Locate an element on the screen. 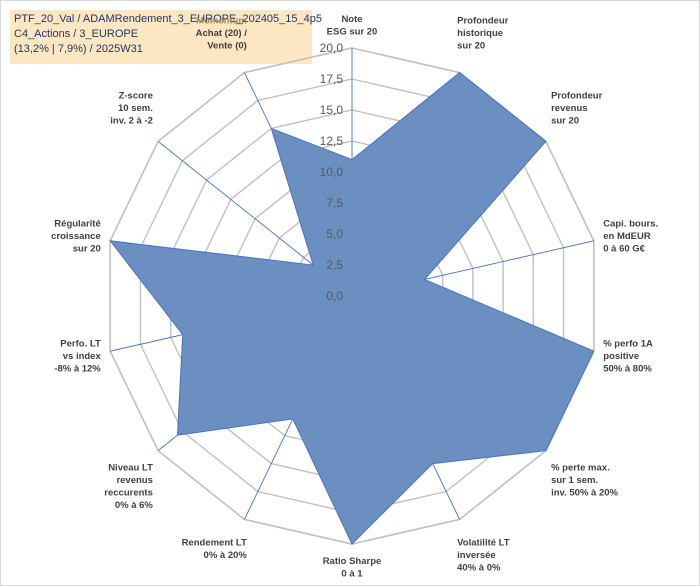 This screenshot has height=586, width=700. axis-label-line: Z-score is located at coordinates (136, 96).